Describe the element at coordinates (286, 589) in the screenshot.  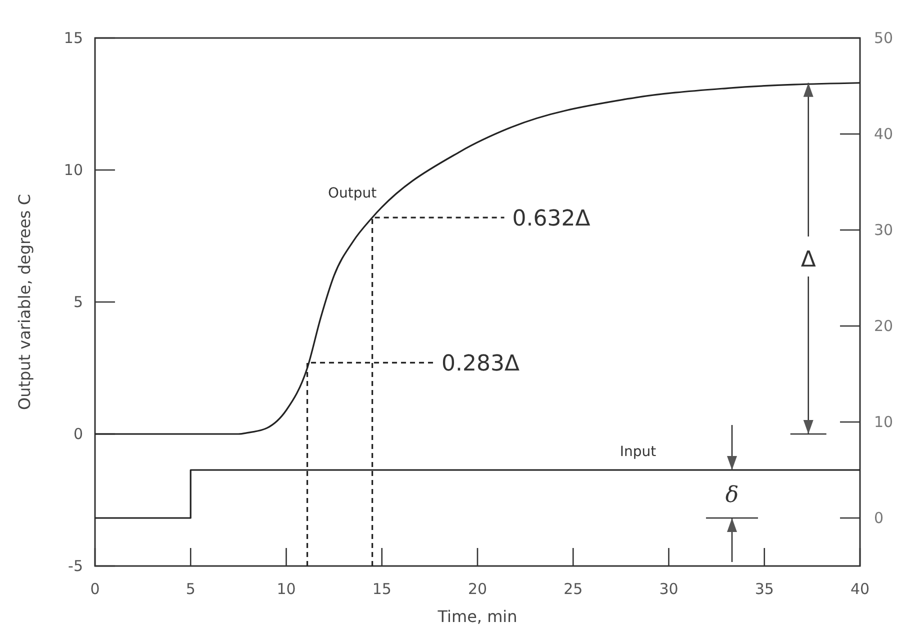
I see `x-tick-label: 10` at that location.